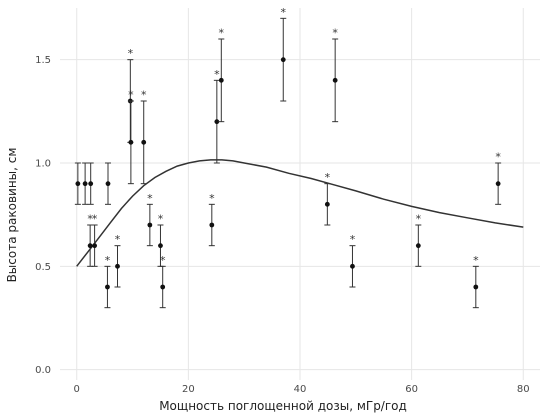 The height and width of the screenshot is (419, 557). I want to click on y-tick-label: 1.5, so click(43, 60).